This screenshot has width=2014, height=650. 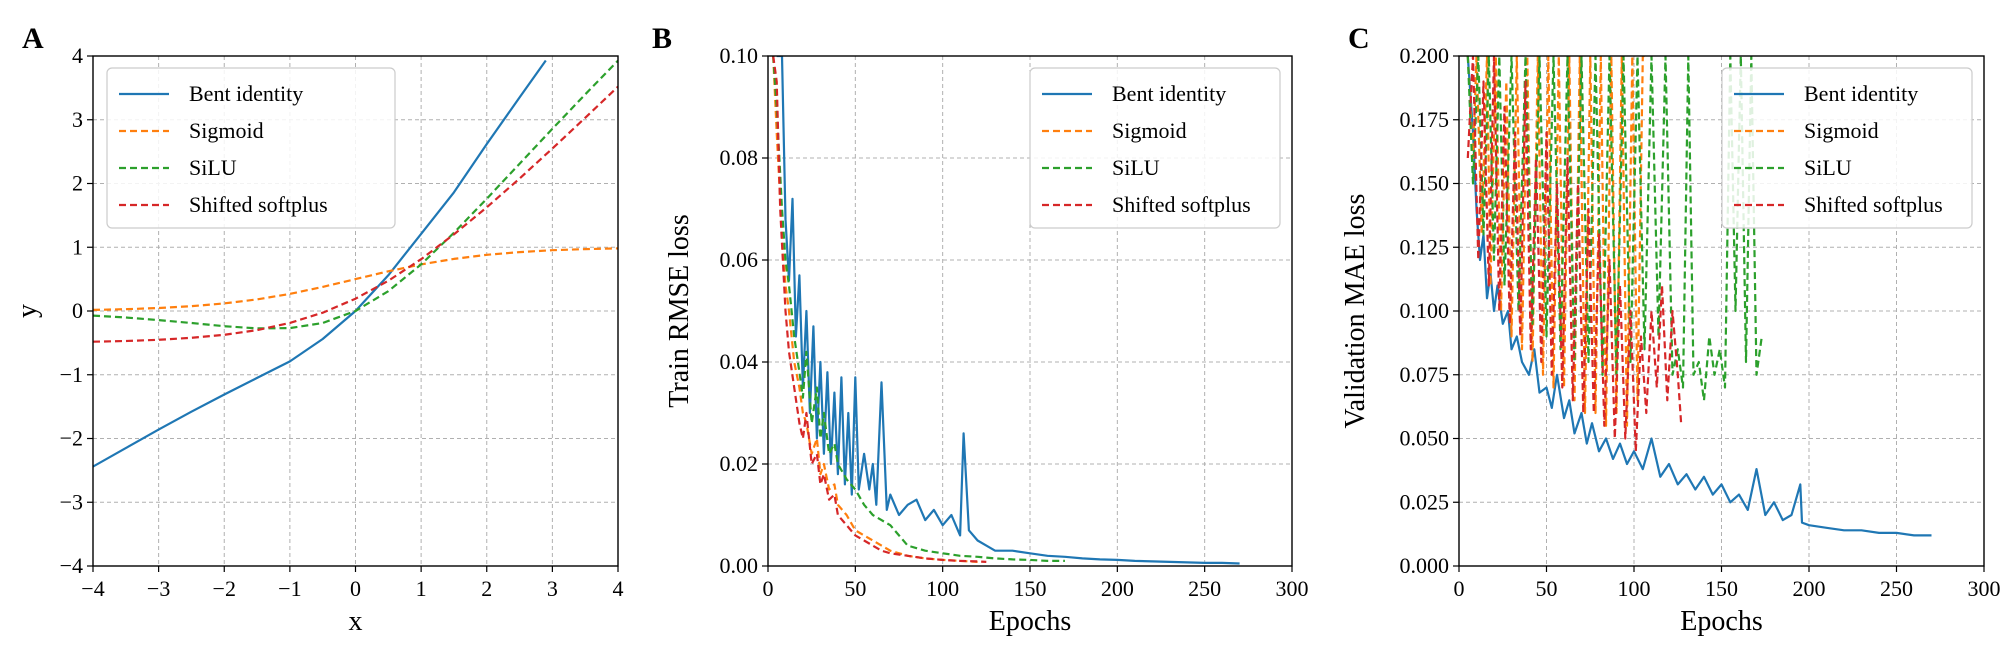 I want to click on y-tick-label: 0, so click(x=77, y=310).